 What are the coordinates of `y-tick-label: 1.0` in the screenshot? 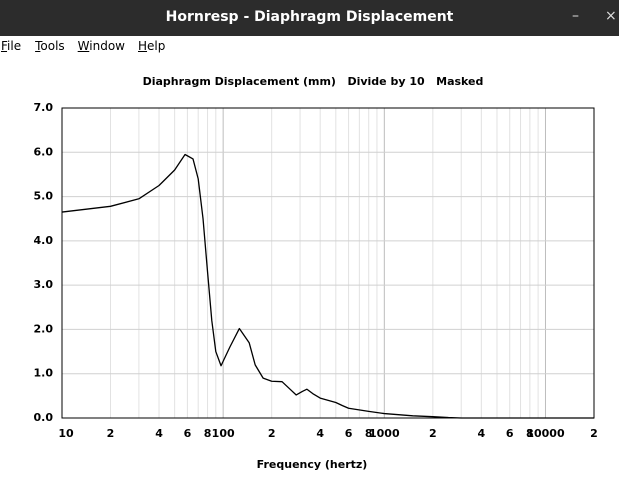 It's located at (44, 373).